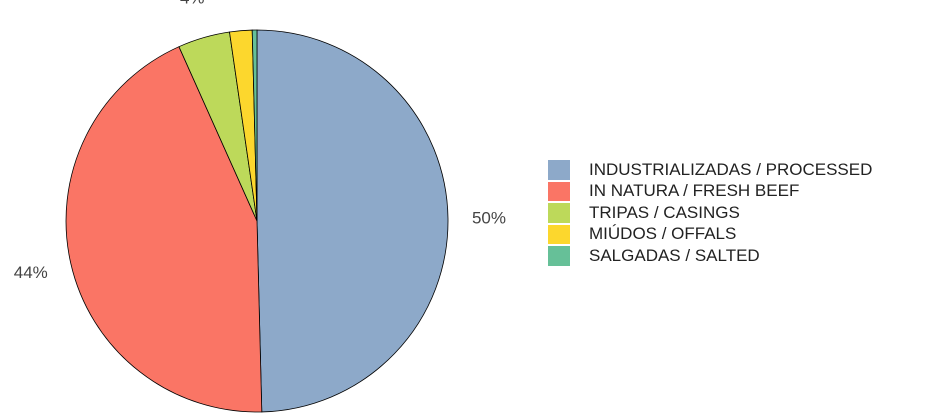 The height and width of the screenshot is (414, 942). What do you see at coordinates (31, 272) in the screenshot?
I see `pie-label-in-natura-fresh-beef: 44%` at bounding box center [31, 272].